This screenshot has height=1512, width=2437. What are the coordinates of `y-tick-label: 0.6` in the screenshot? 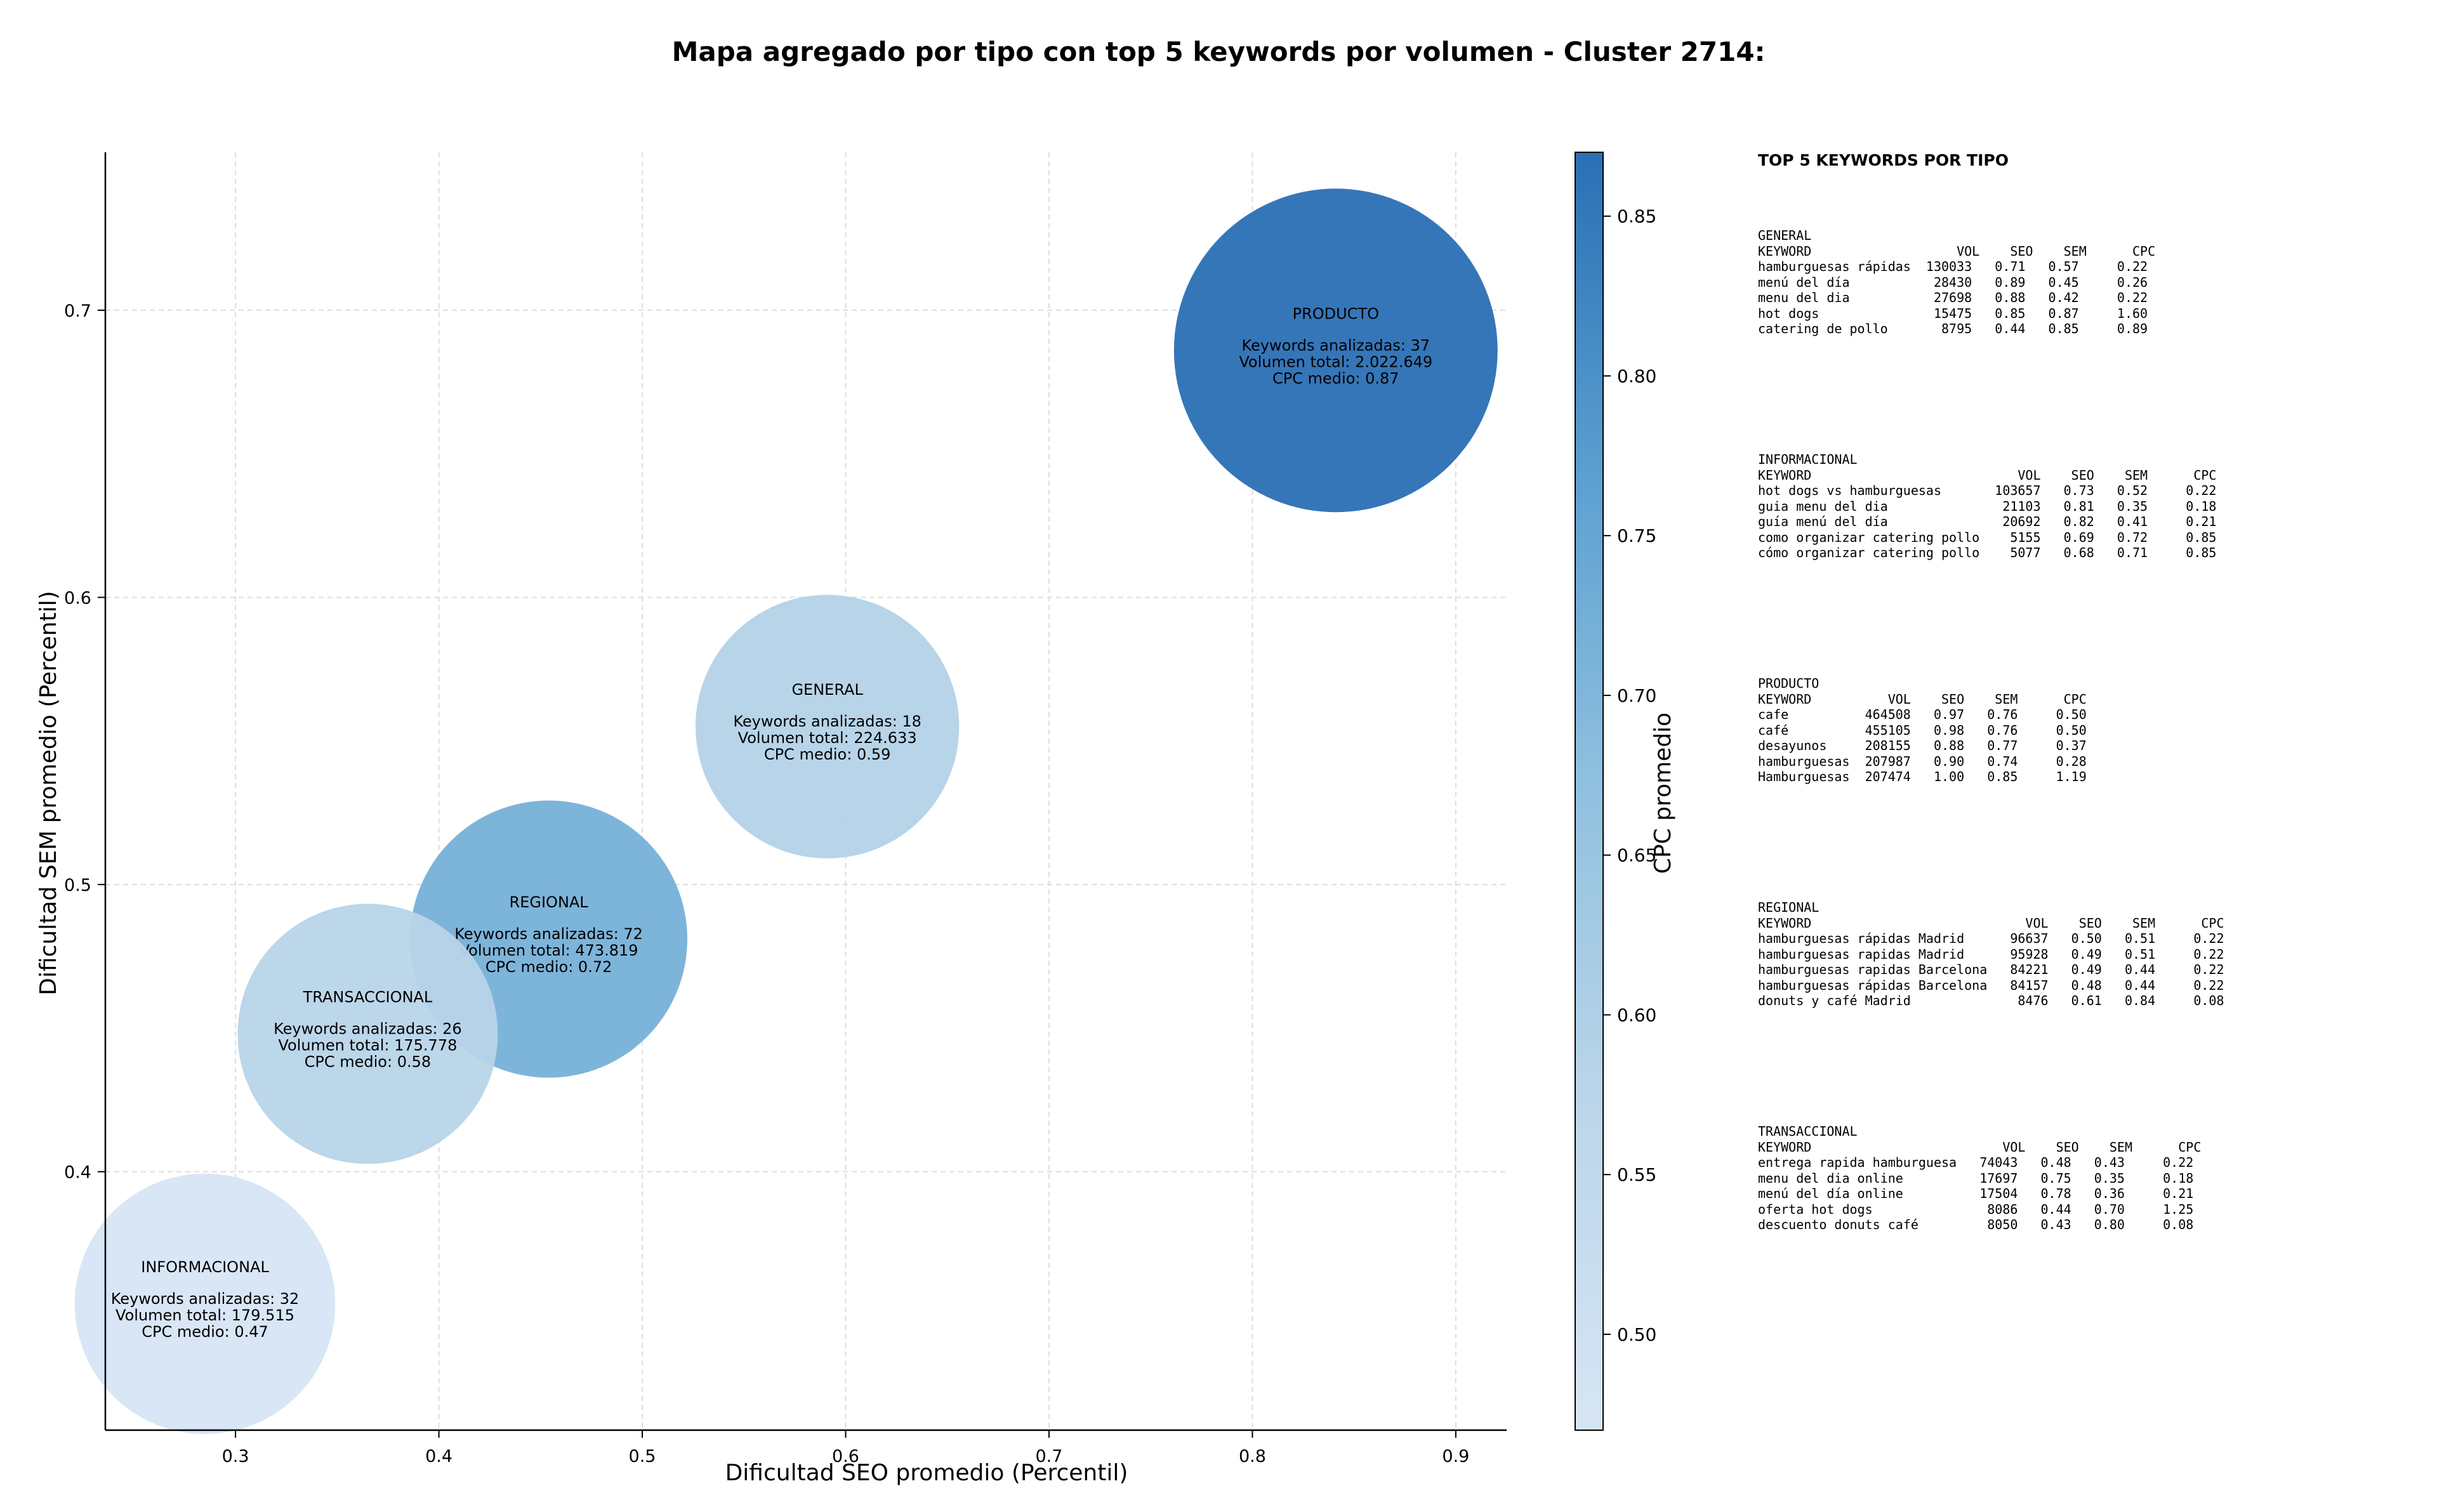 It's located at (77, 599).